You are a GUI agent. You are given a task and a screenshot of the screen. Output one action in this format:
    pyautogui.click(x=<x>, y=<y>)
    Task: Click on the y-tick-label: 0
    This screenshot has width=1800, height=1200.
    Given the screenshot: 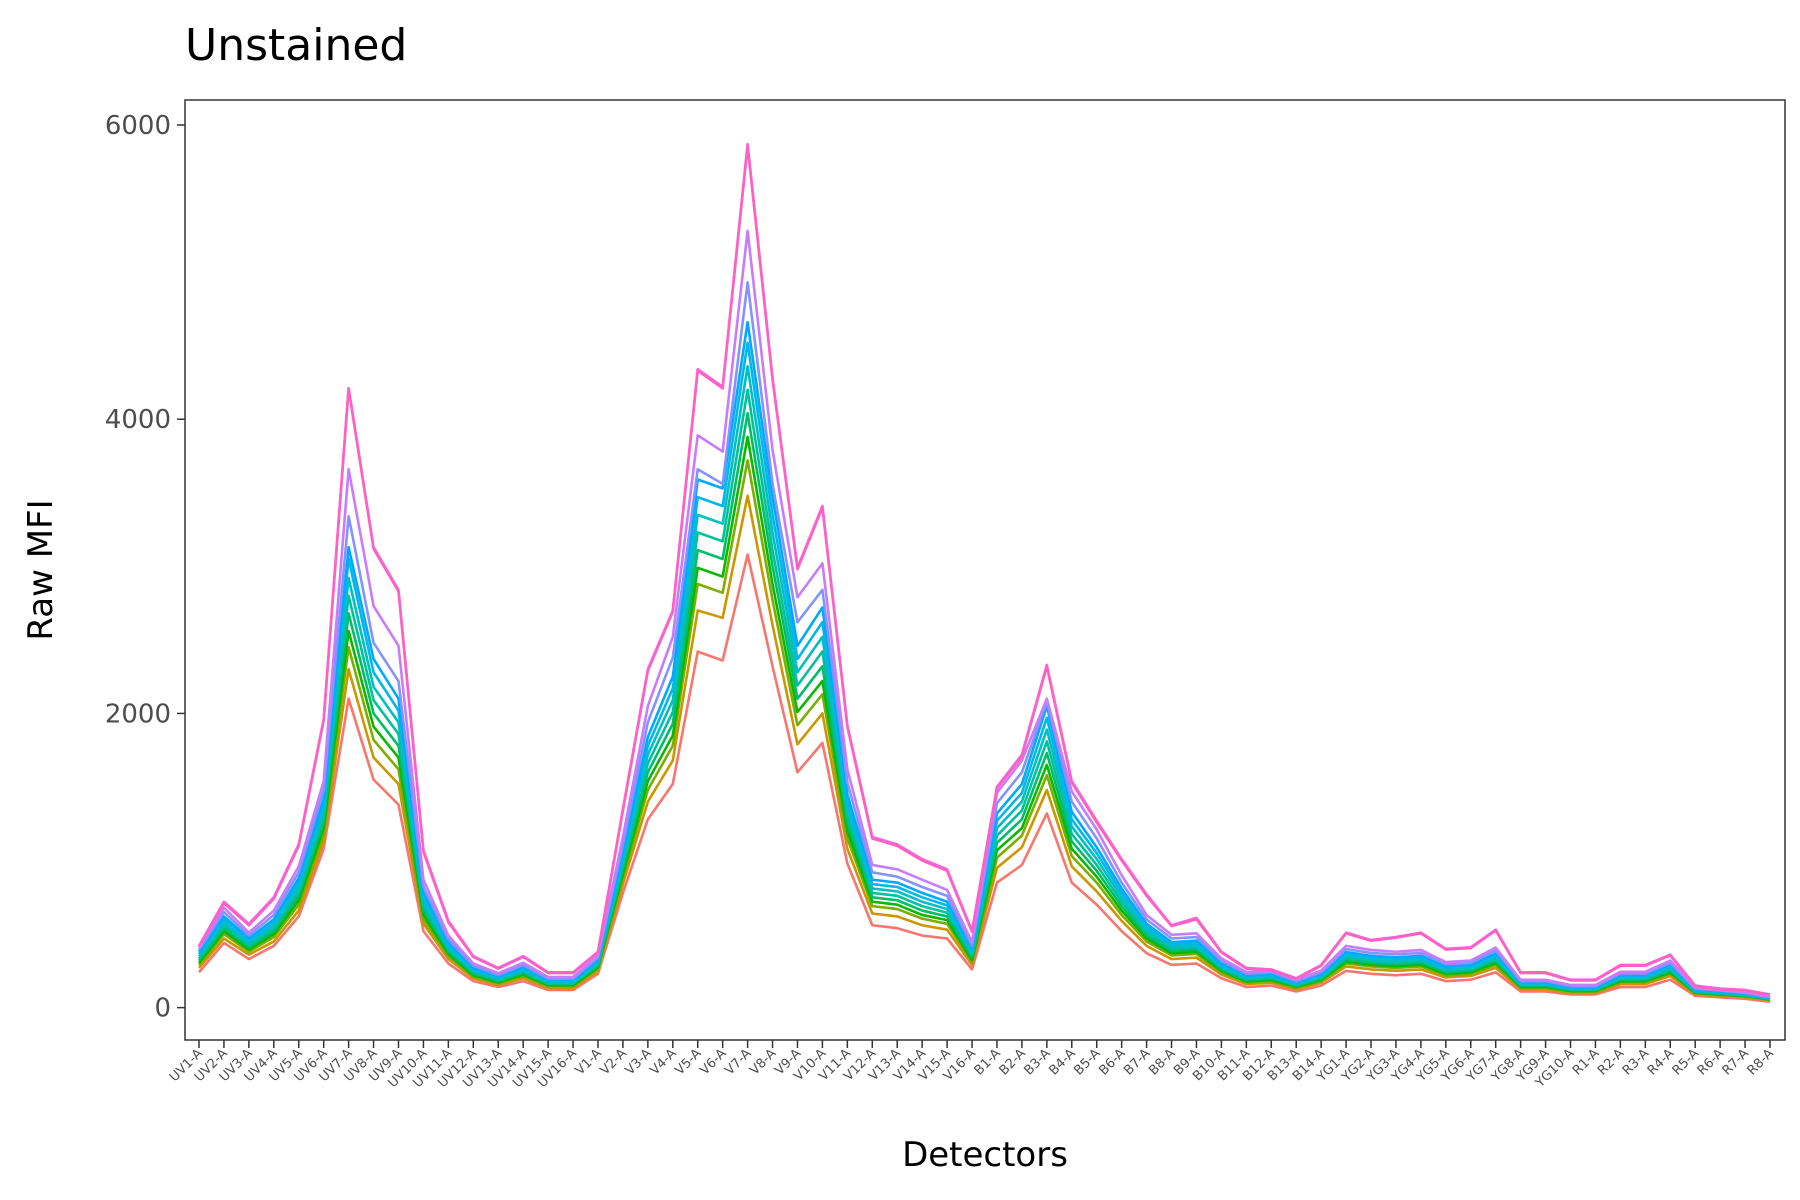 What is the action you would take?
    pyautogui.click(x=162, y=1009)
    